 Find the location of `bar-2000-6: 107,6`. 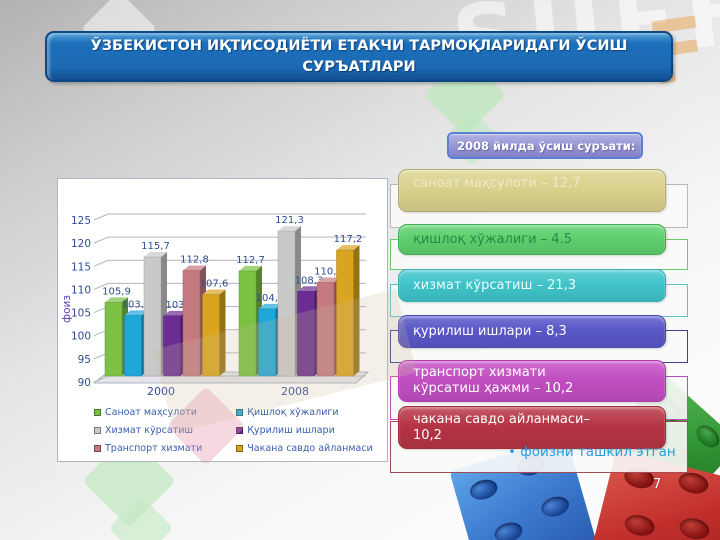

bar-2000-6: 107,6 is located at coordinates (214, 328).